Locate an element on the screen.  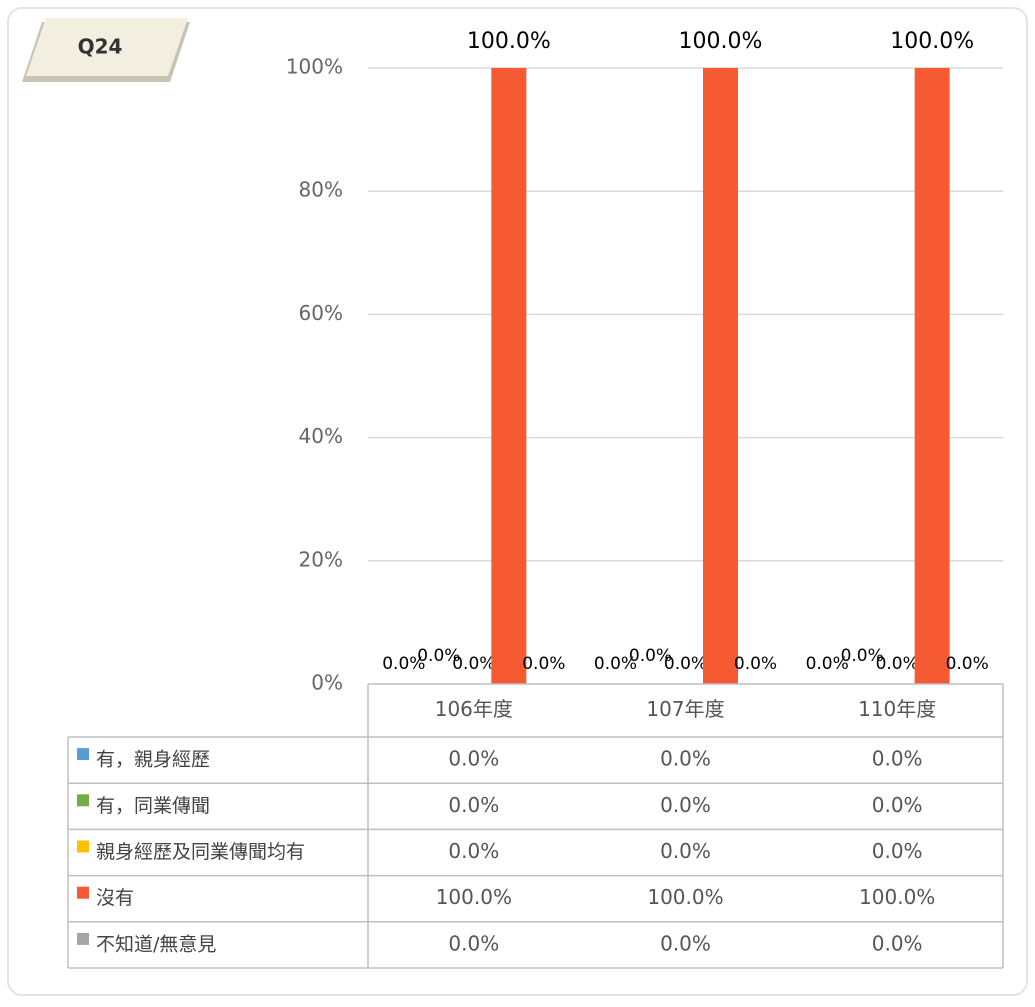
legend-label: 沒有 is located at coordinates (115, 898).